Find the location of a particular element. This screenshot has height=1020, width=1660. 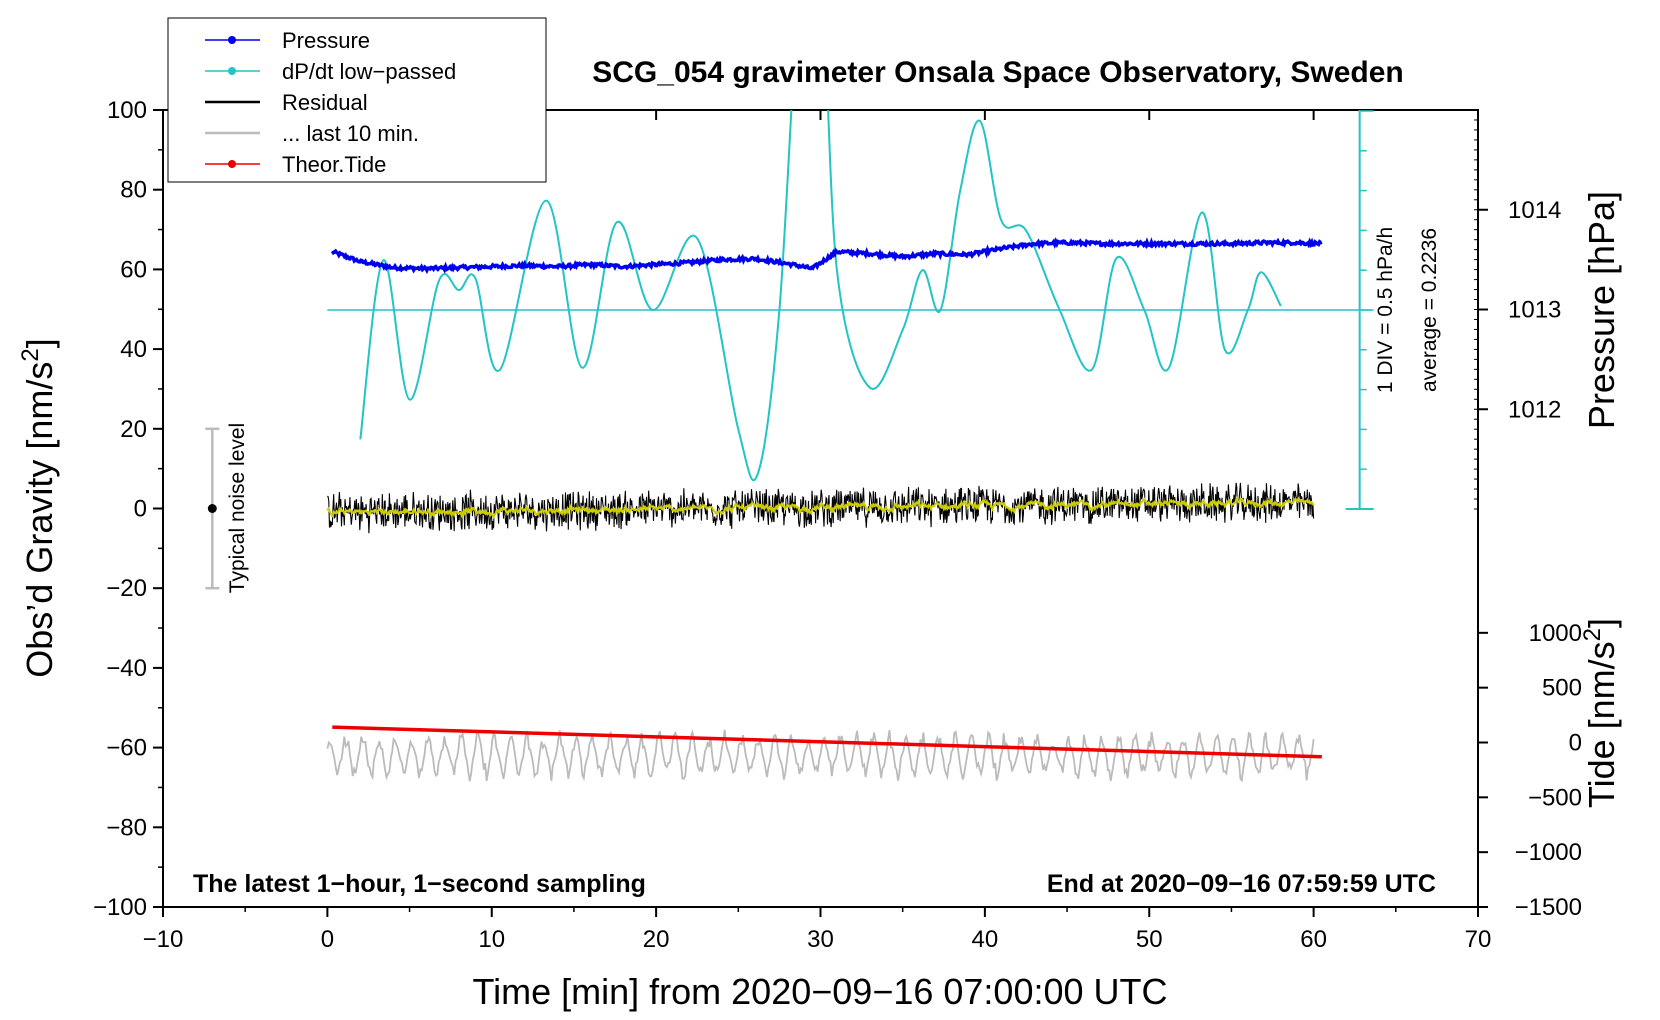

residual-line is located at coordinates (821, 508).